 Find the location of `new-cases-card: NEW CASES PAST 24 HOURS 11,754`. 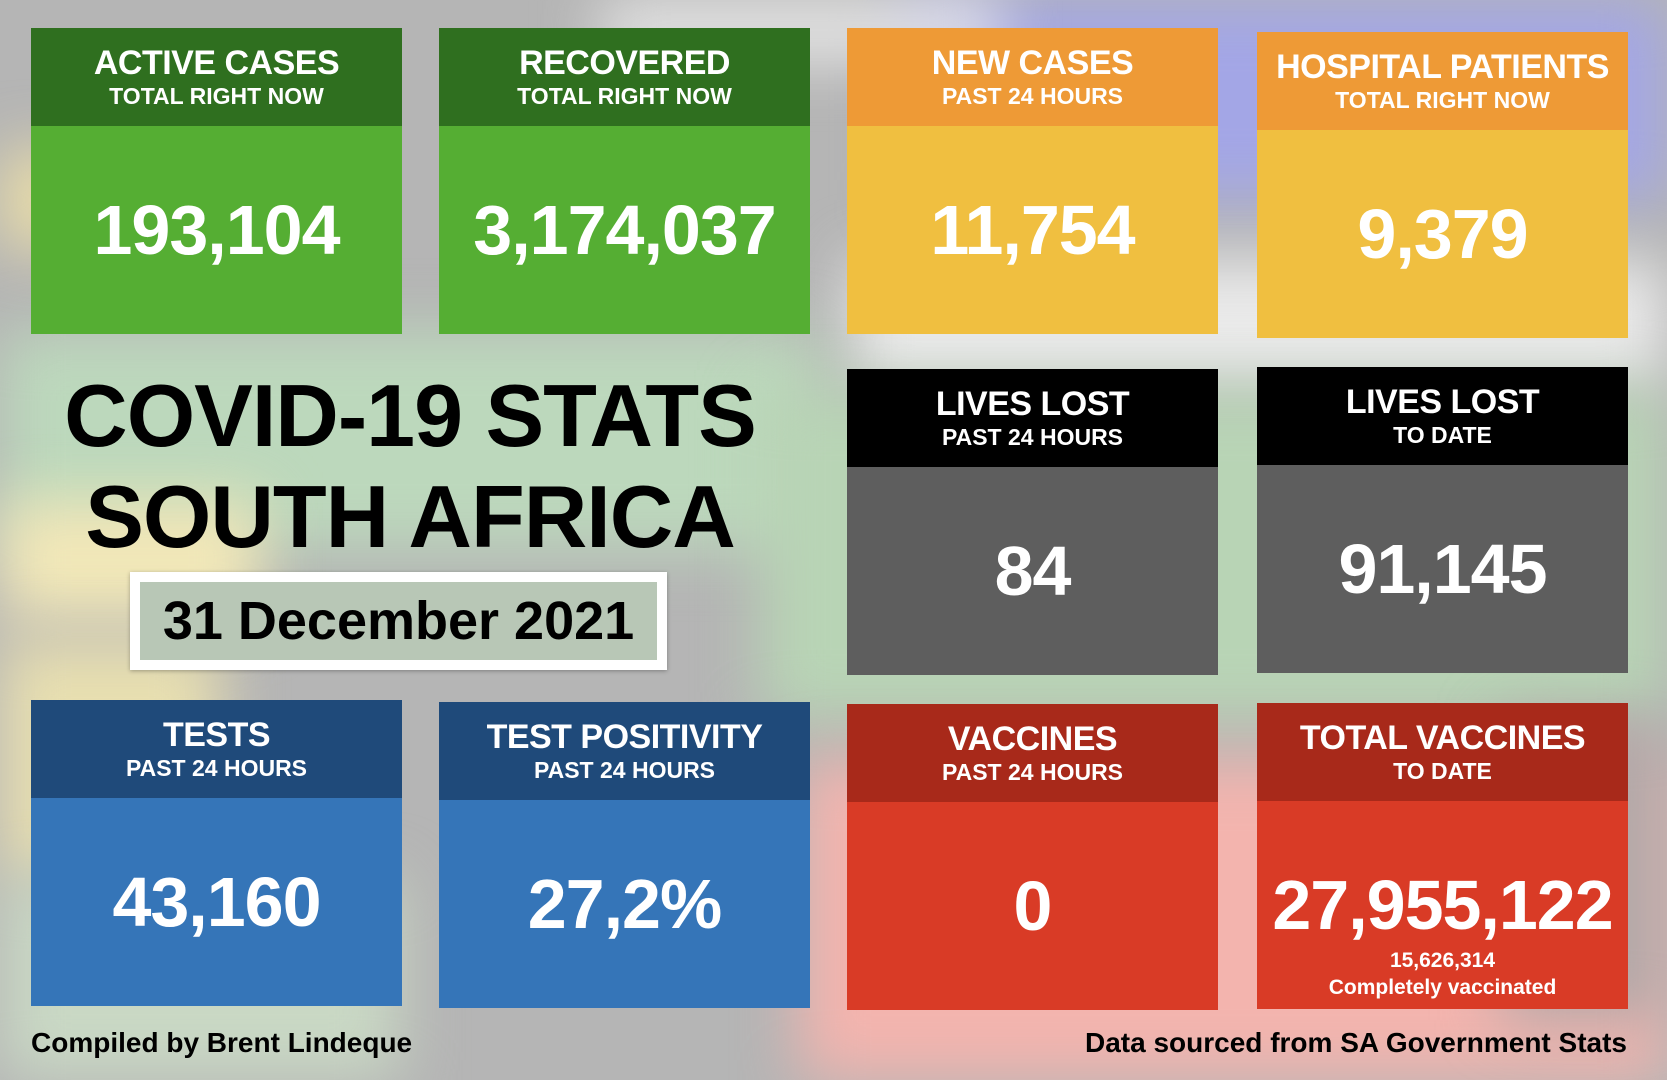

new-cases-card: NEW CASES PAST 24 HOURS 11,754 is located at coordinates (1032, 181).